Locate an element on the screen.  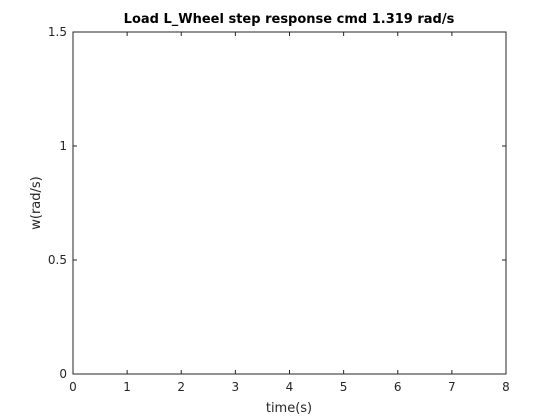
y-tick-label: 1.5 is located at coordinates (57, 32).